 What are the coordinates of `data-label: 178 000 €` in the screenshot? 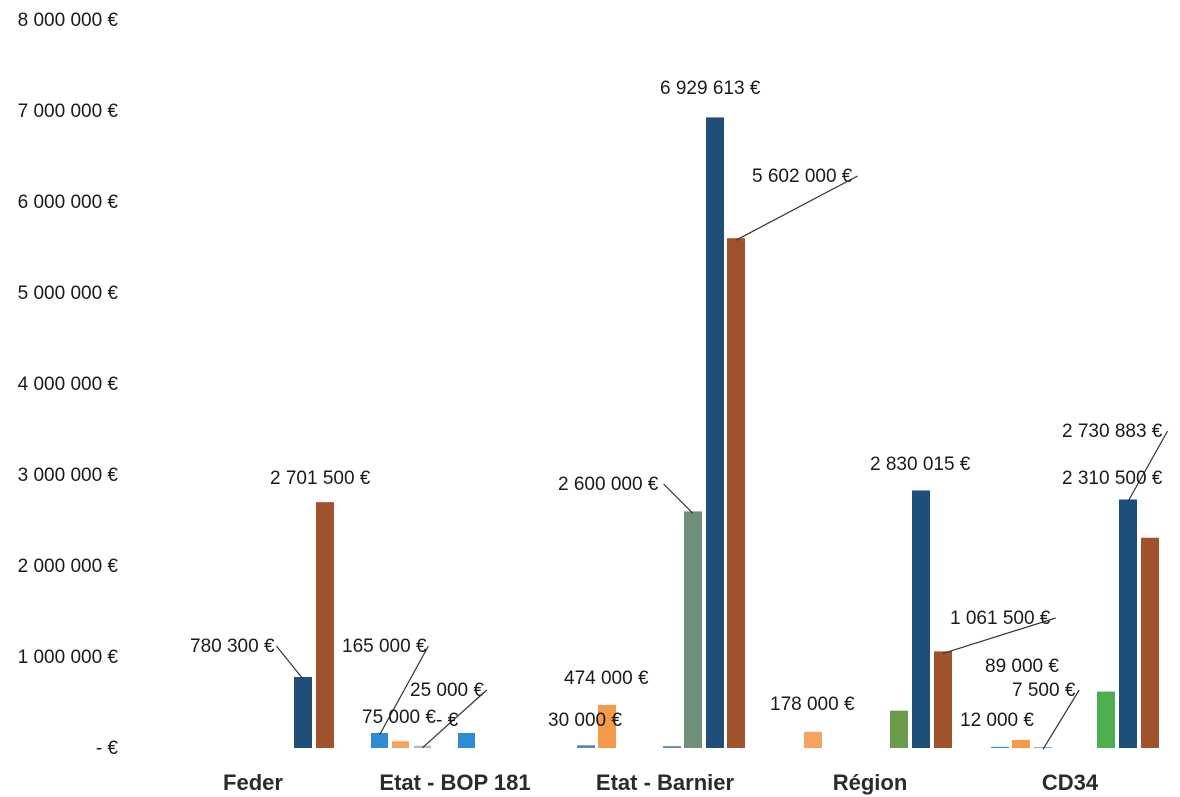 It's located at (812, 704).